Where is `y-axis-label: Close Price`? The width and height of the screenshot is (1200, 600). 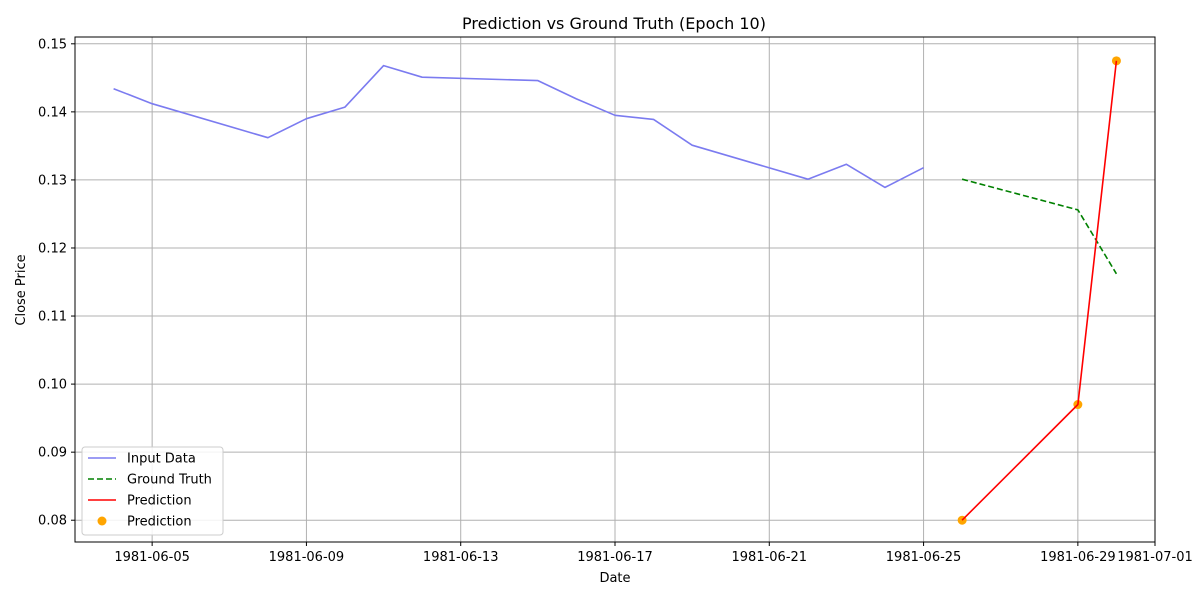
y-axis-label: Close Price is located at coordinates (21, 289).